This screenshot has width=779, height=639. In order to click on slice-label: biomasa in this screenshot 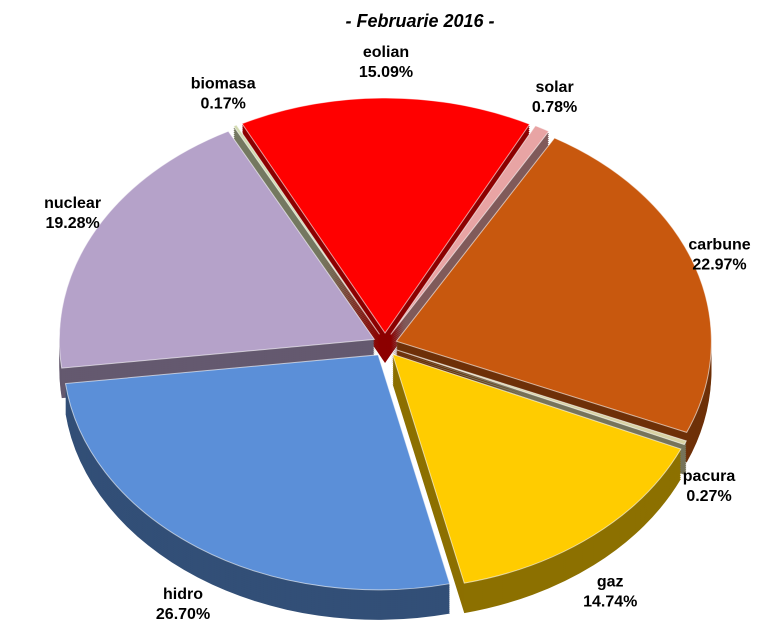, I will do `click(223, 84)`.